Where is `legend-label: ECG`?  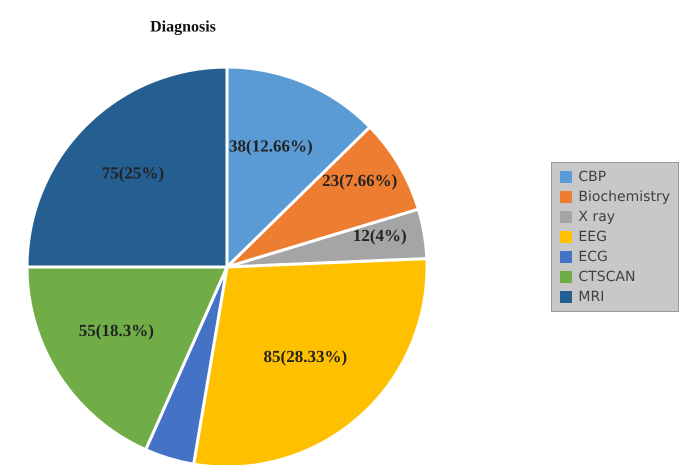 legend-label: ECG is located at coordinates (593, 257).